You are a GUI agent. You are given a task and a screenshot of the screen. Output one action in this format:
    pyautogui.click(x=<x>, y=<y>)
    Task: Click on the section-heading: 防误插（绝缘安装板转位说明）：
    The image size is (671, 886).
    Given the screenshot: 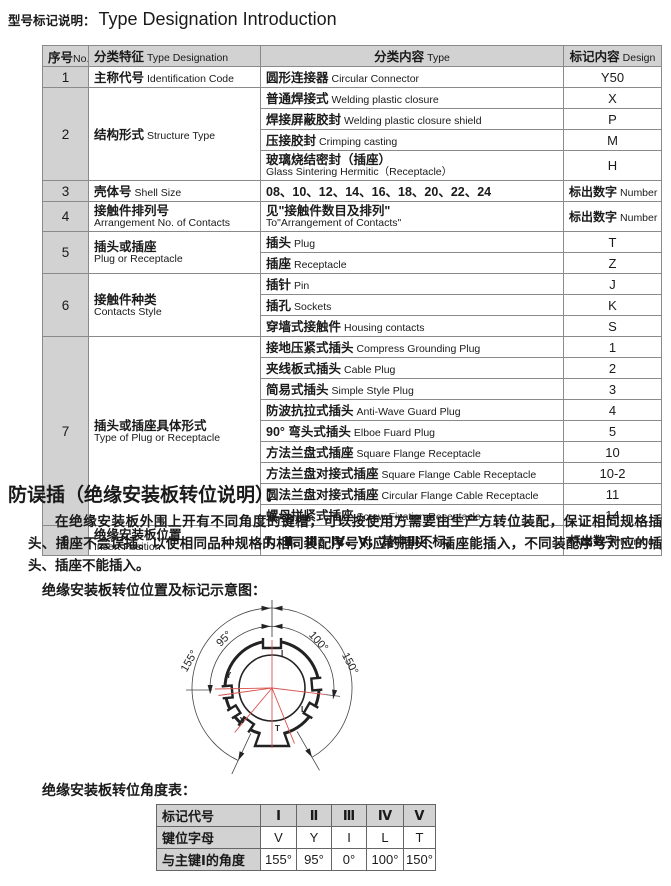 What is the action you would take?
    pyautogui.click(x=146, y=495)
    